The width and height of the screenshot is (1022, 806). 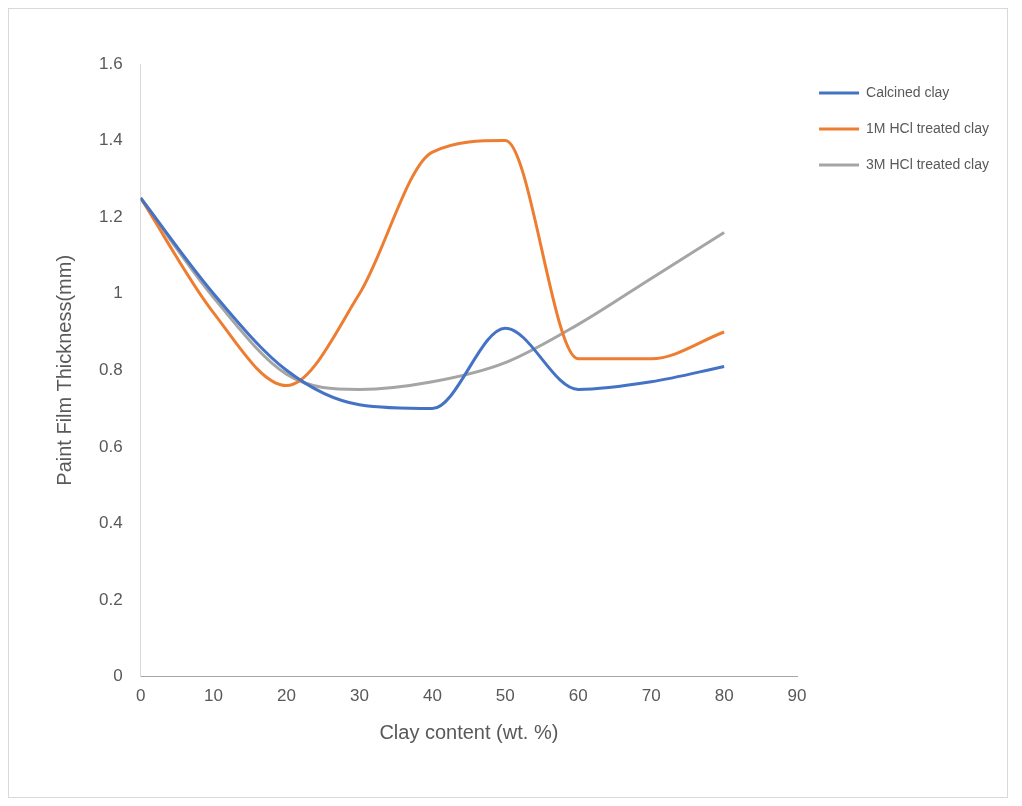 What do you see at coordinates (908, 91) in the screenshot?
I see `legend-label: Calcined clay` at bounding box center [908, 91].